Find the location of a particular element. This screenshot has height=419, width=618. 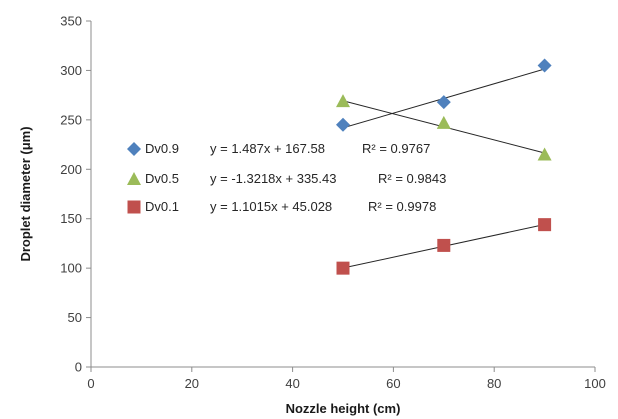

legend-series-name: Dv0.5 is located at coordinates (162, 178).